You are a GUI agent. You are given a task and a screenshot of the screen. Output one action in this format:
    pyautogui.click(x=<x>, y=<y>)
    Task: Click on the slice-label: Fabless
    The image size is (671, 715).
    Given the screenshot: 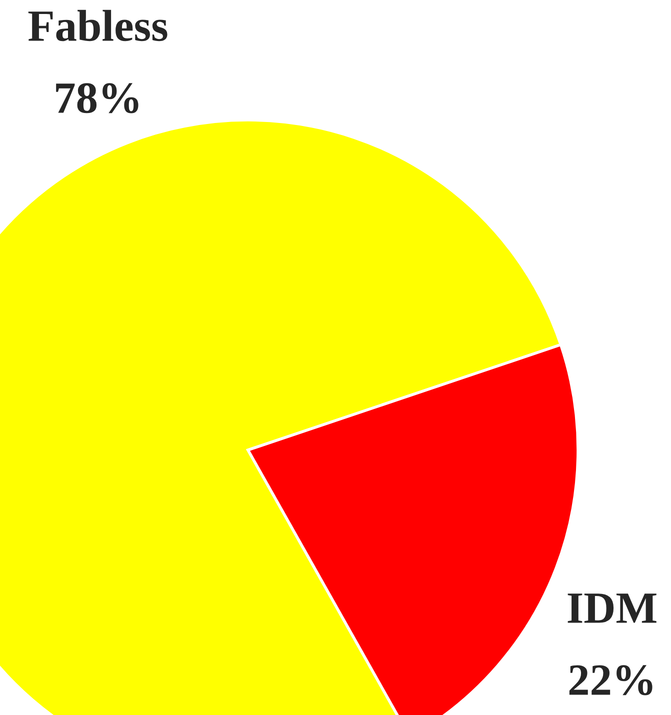 What is the action you would take?
    pyautogui.click(x=98, y=26)
    